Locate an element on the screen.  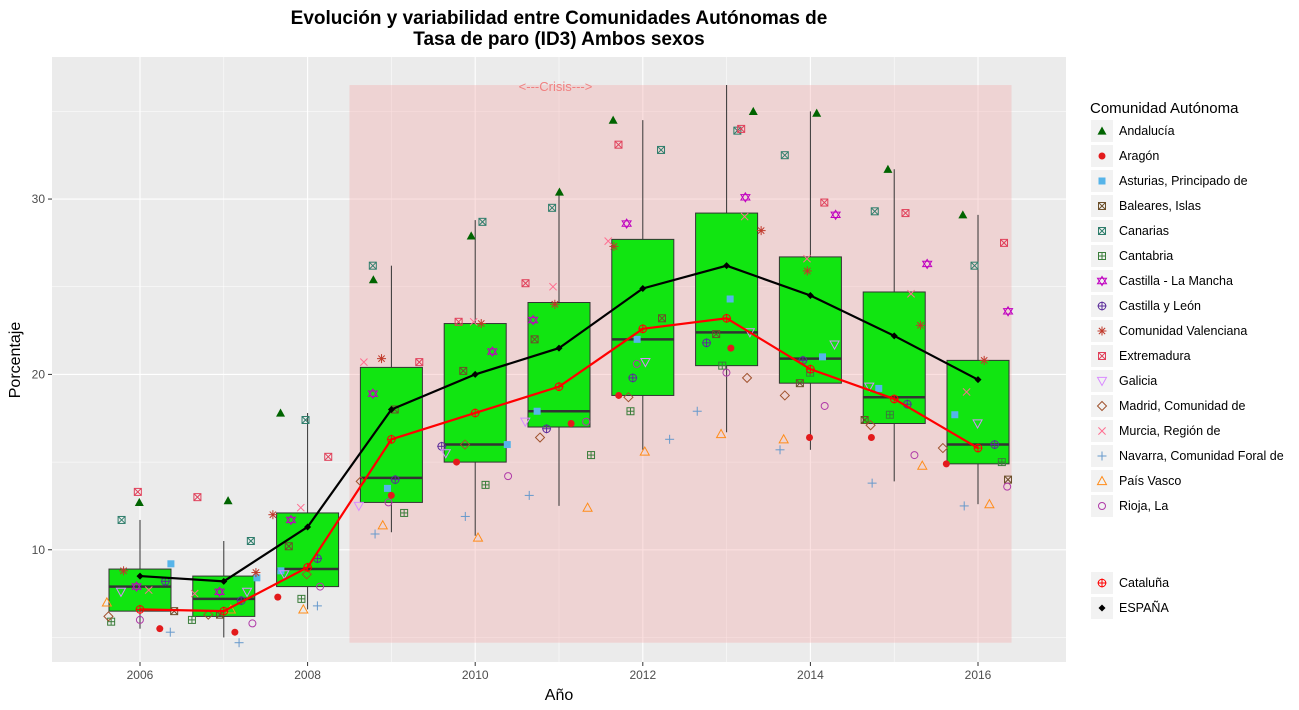
x-tick-label: 2016 is located at coordinates (978, 675).